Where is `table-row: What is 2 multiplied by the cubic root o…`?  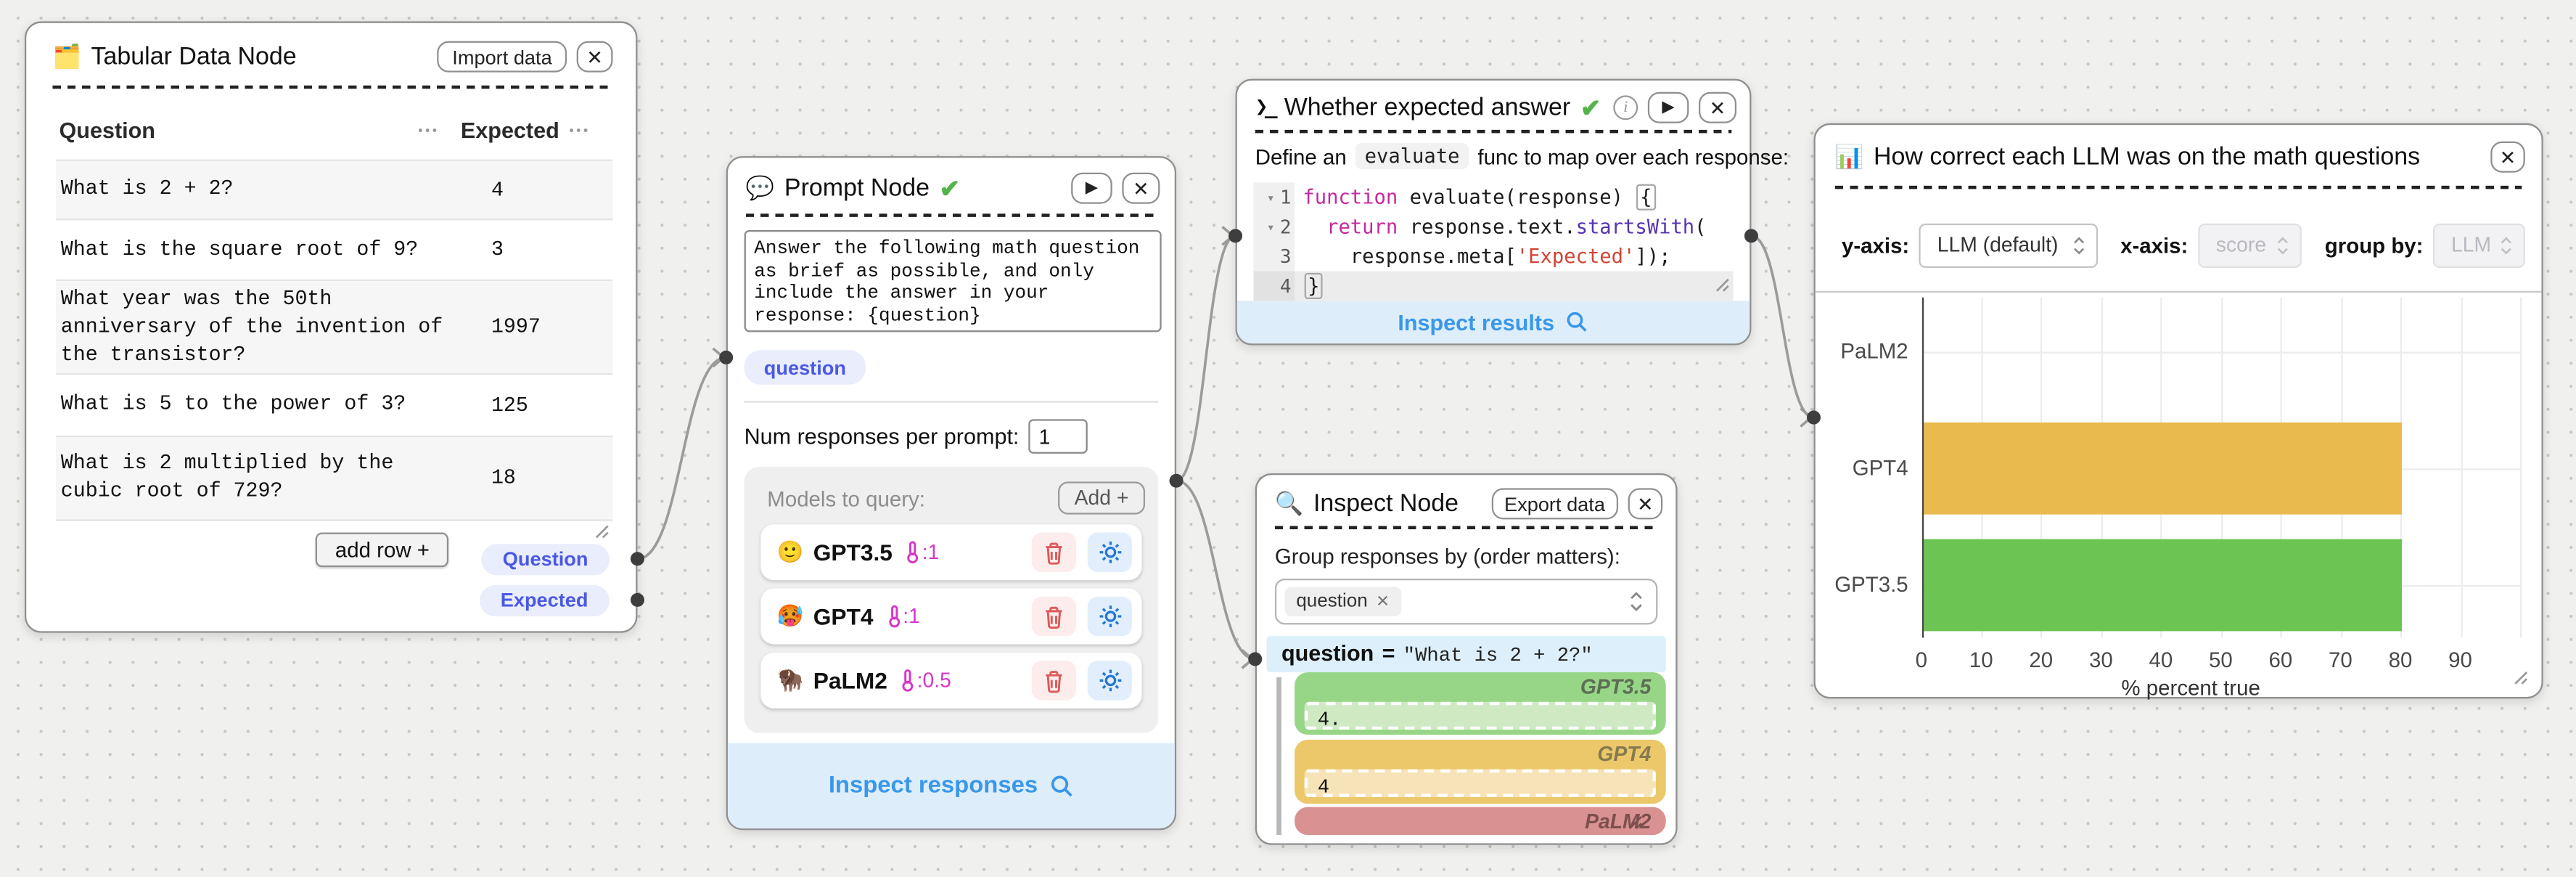
table-row: What is 2 multiplied by the cubic root o… is located at coordinates (334, 479).